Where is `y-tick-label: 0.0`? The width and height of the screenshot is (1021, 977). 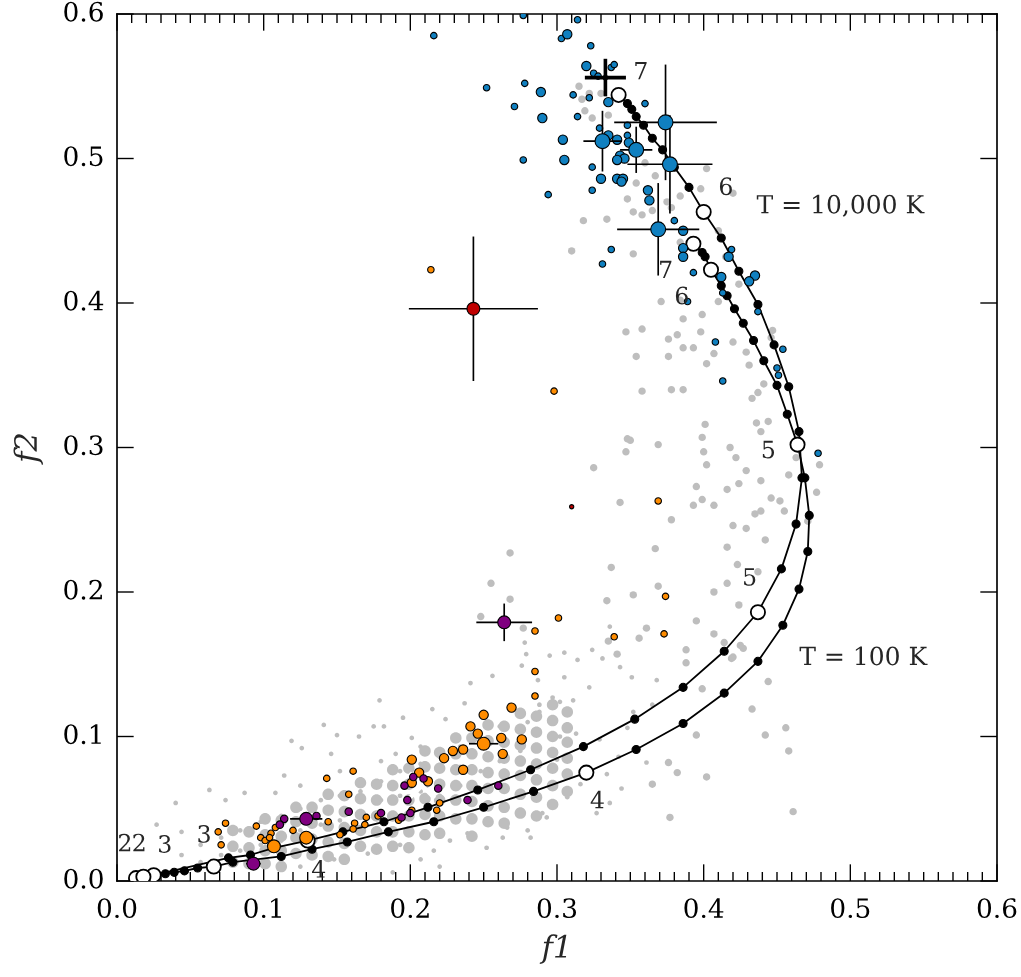
y-tick-label: 0.0 is located at coordinates (83, 878).